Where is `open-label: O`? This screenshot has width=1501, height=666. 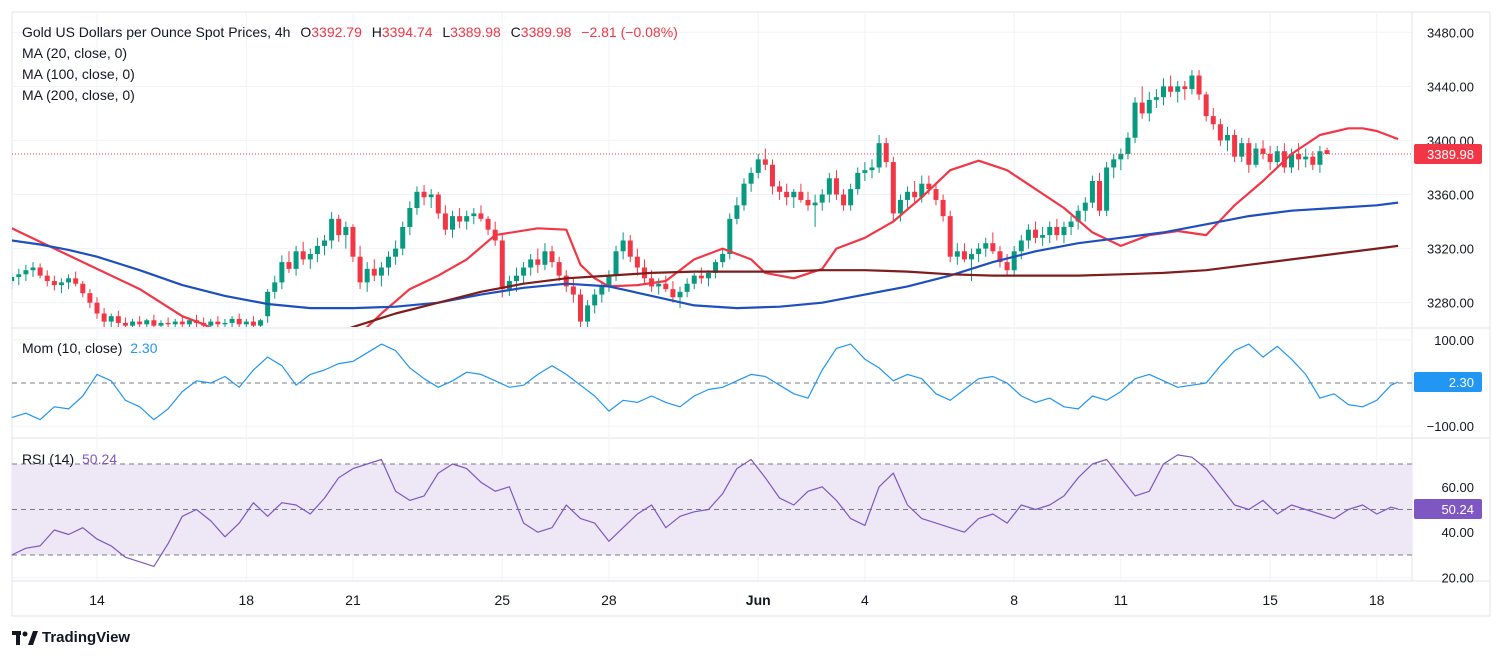
open-label: O is located at coordinates (306, 32).